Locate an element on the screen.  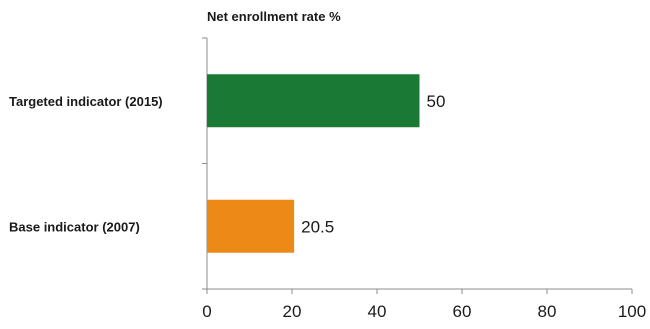
category-label: Base indicator (2007) is located at coordinates (74, 226).